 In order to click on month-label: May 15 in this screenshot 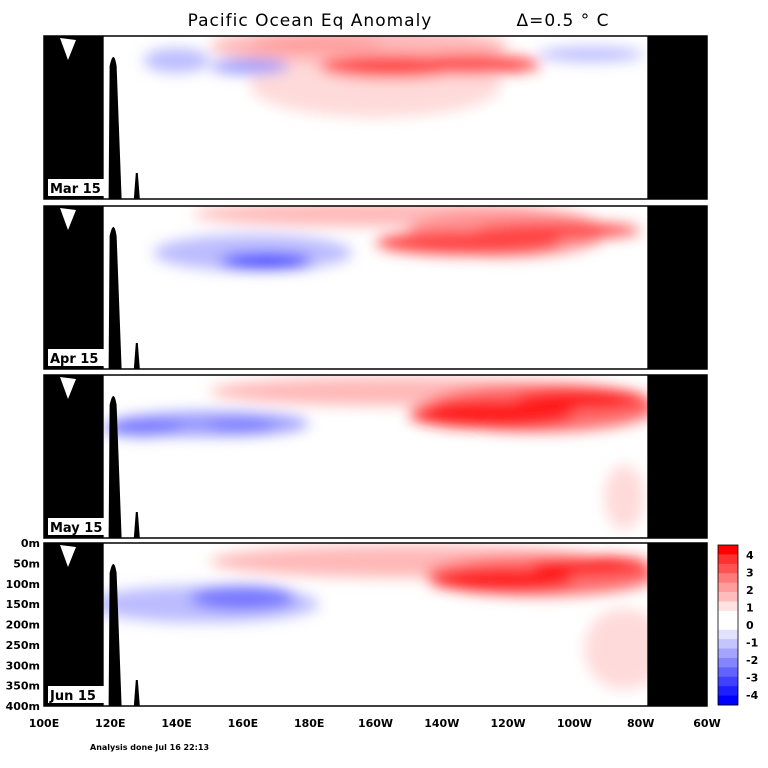, I will do `click(76, 528)`.